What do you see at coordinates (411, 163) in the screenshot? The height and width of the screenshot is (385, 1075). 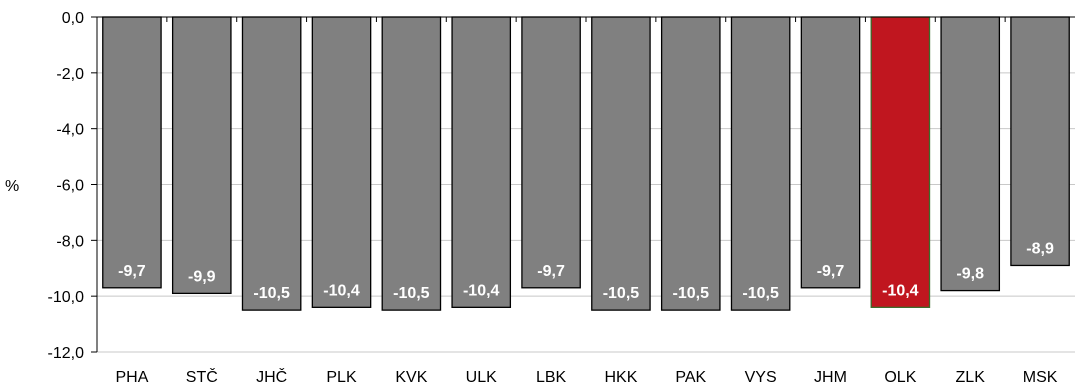 I see `bar-kvk` at bounding box center [411, 163].